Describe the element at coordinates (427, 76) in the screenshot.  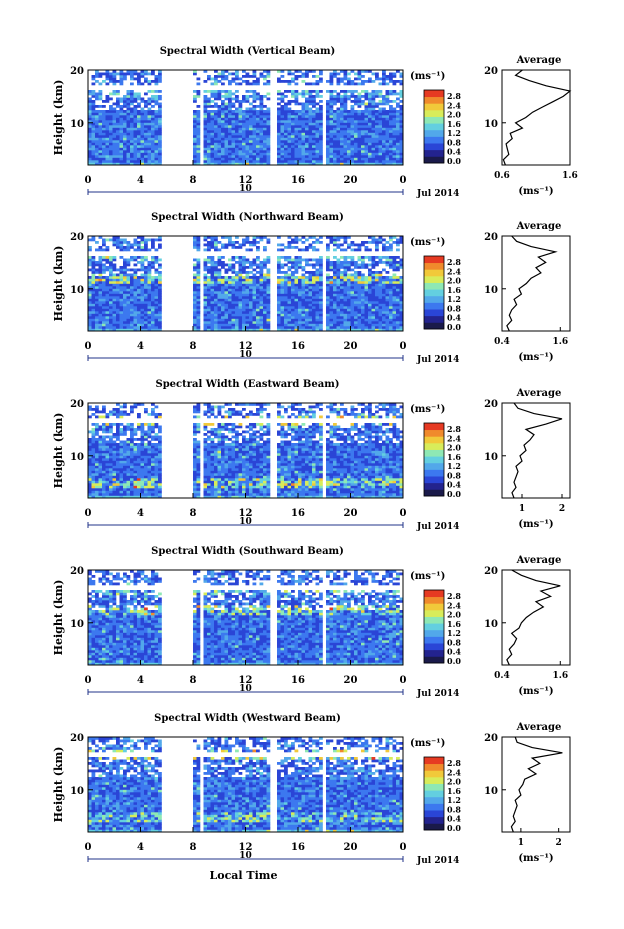
I see `colorbar-unit: (ms⁻¹)` at that location.